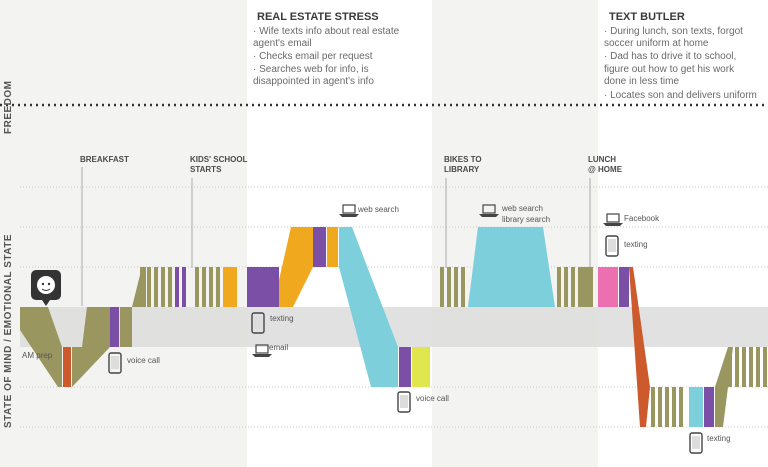 The image size is (768, 467). Describe the element at coordinates (747, 367) in the screenshot. I see `stripes-end` at that location.